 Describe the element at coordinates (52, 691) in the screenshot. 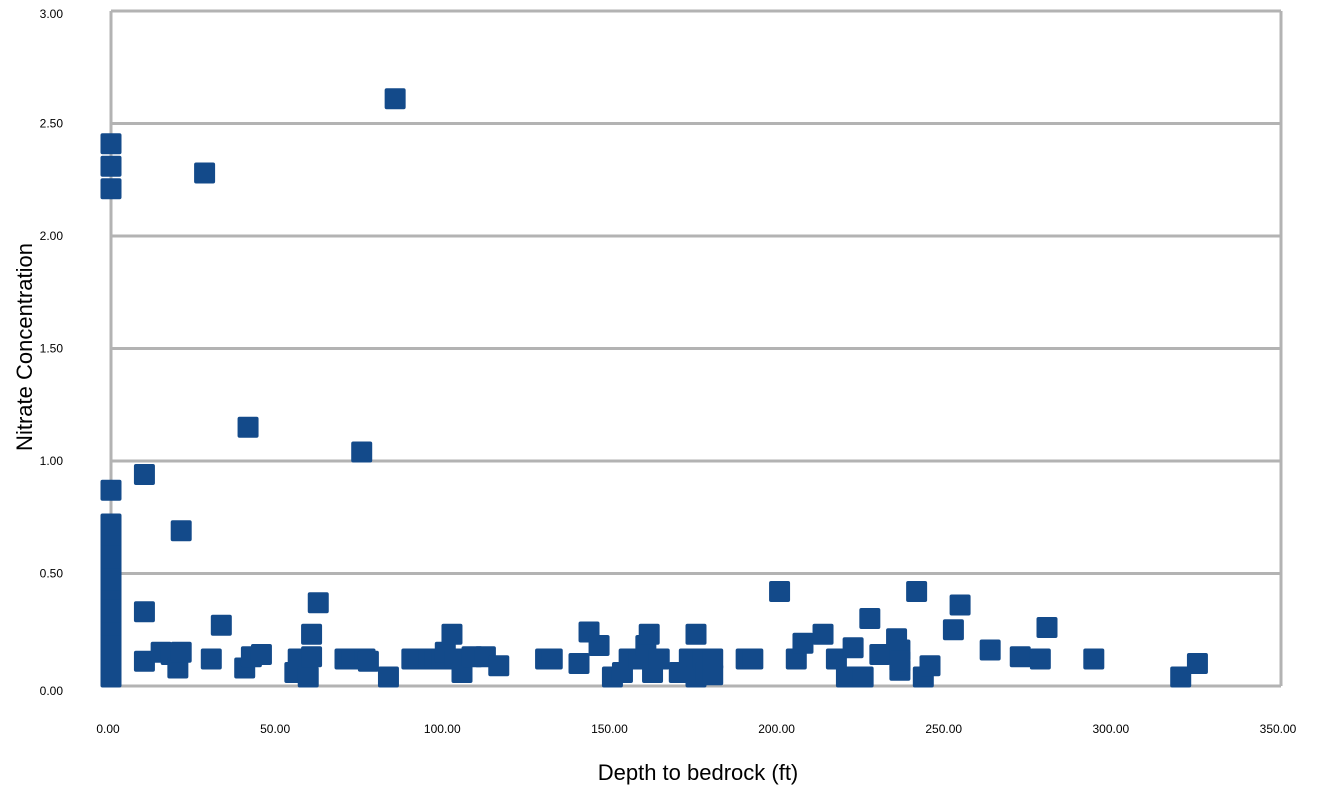

I see `y-tick-label: 0.00` at that location.